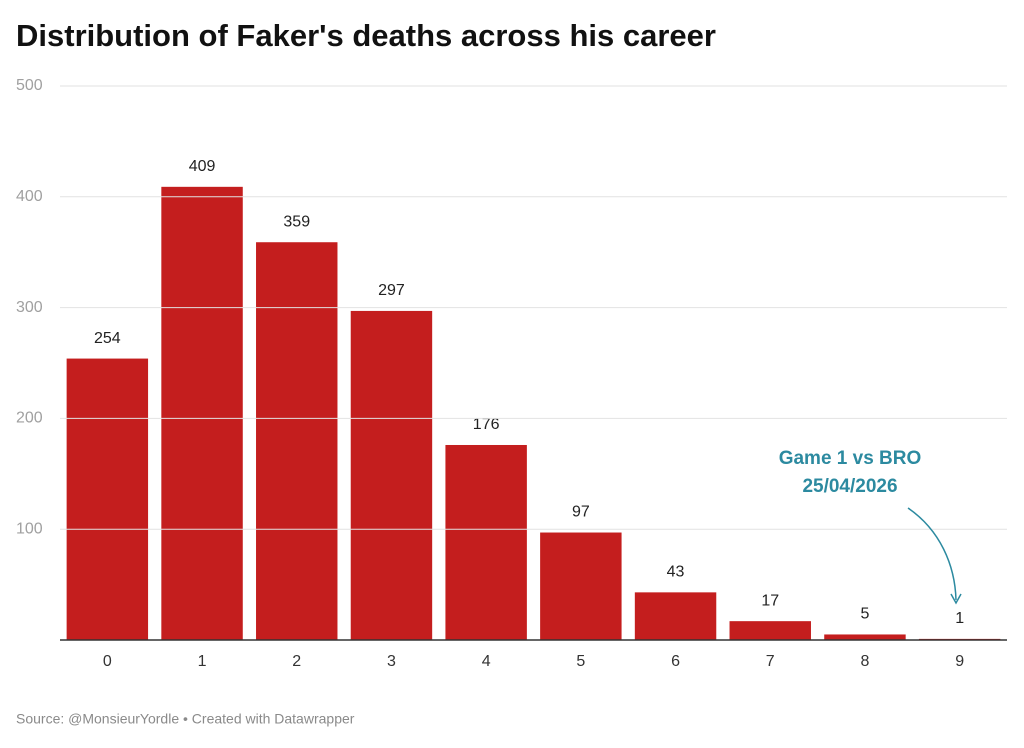  What do you see at coordinates (675, 661) in the screenshot?
I see `x-tick-label: 6` at bounding box center [675, 661].